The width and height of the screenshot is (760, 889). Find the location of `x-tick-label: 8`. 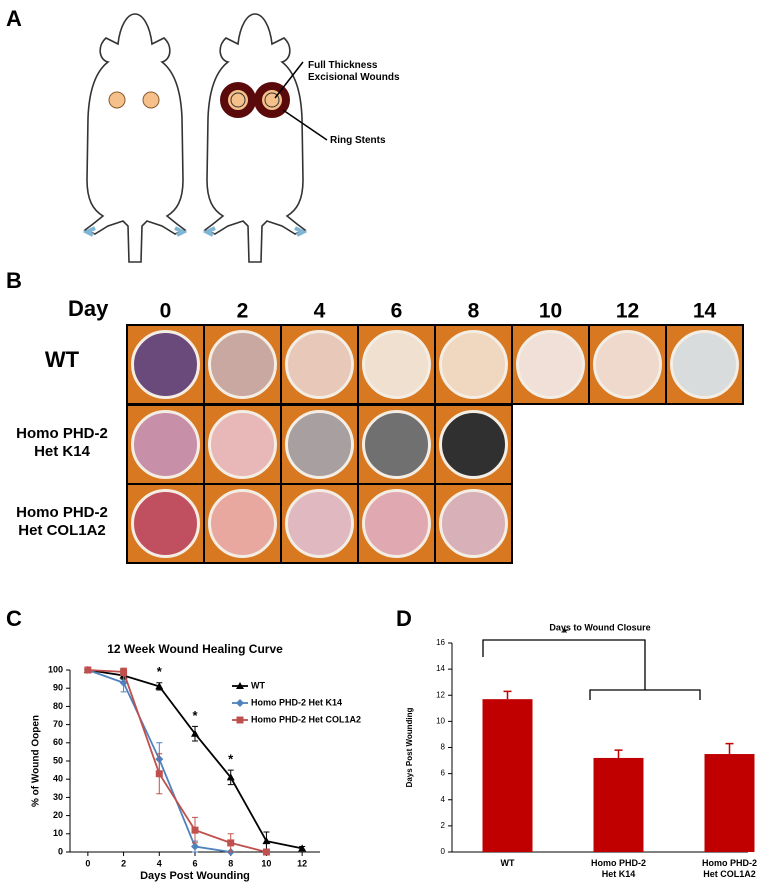

x-tick-label: 8 is located at coordinates (230, 863).